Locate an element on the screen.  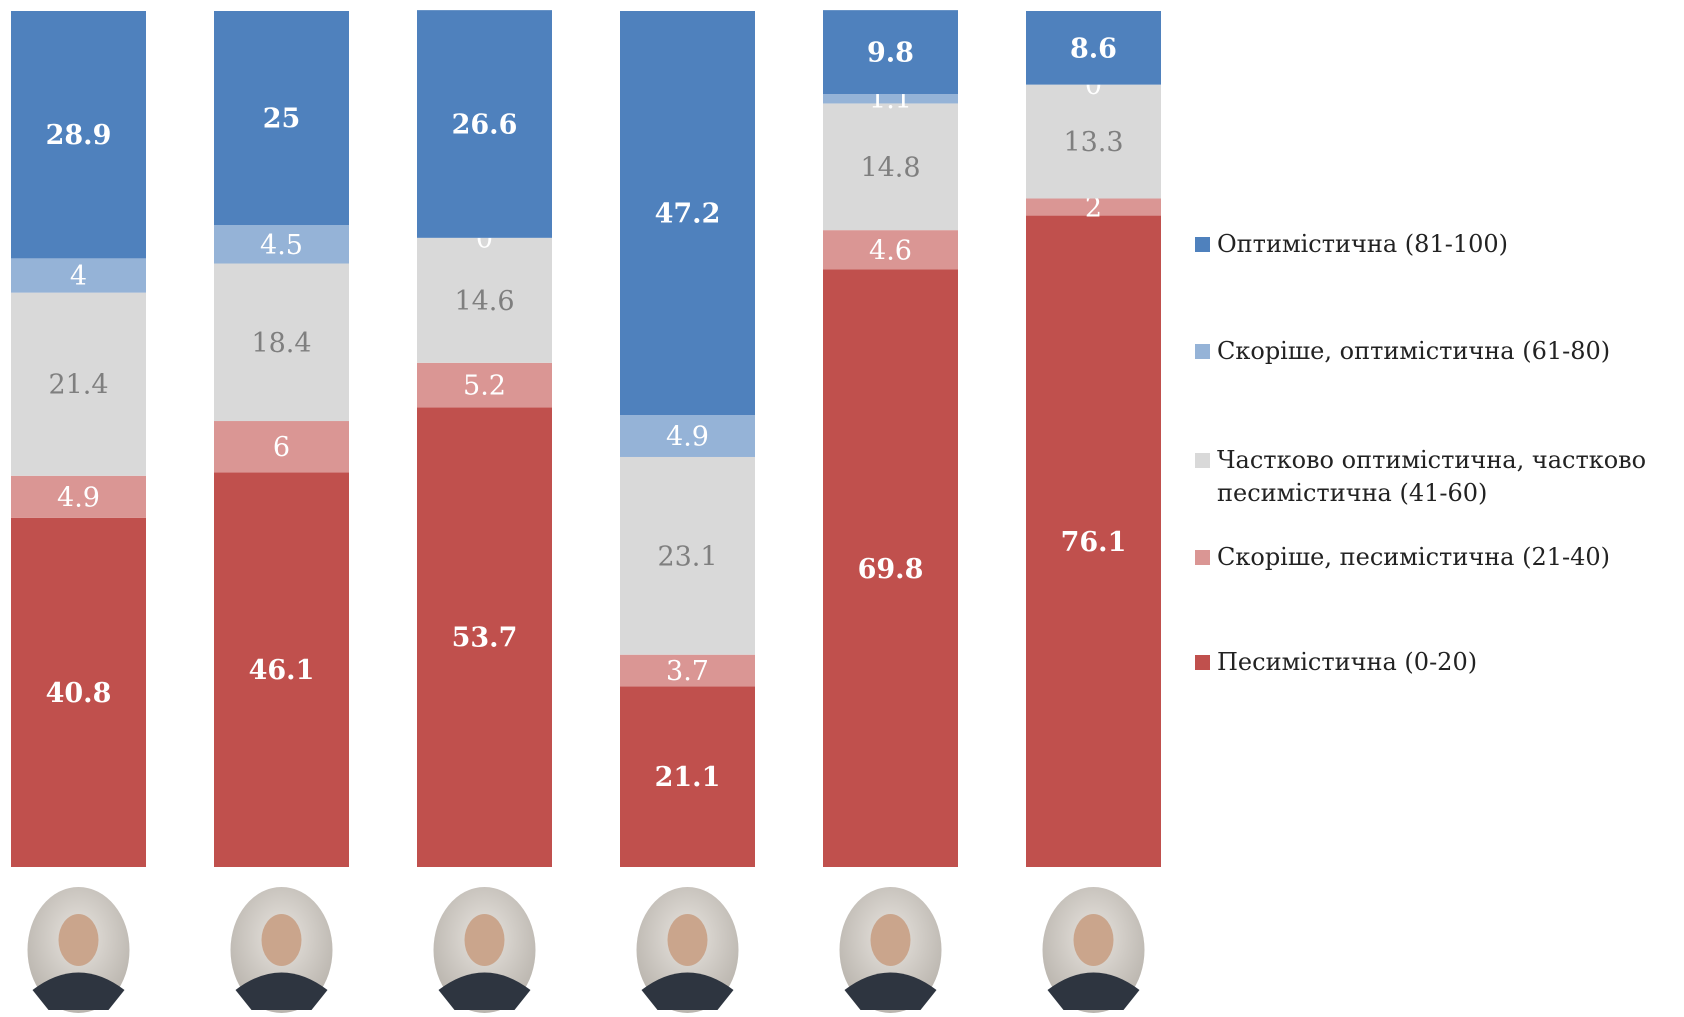
value-label: 40.8 is located at coordinates (79, 693).